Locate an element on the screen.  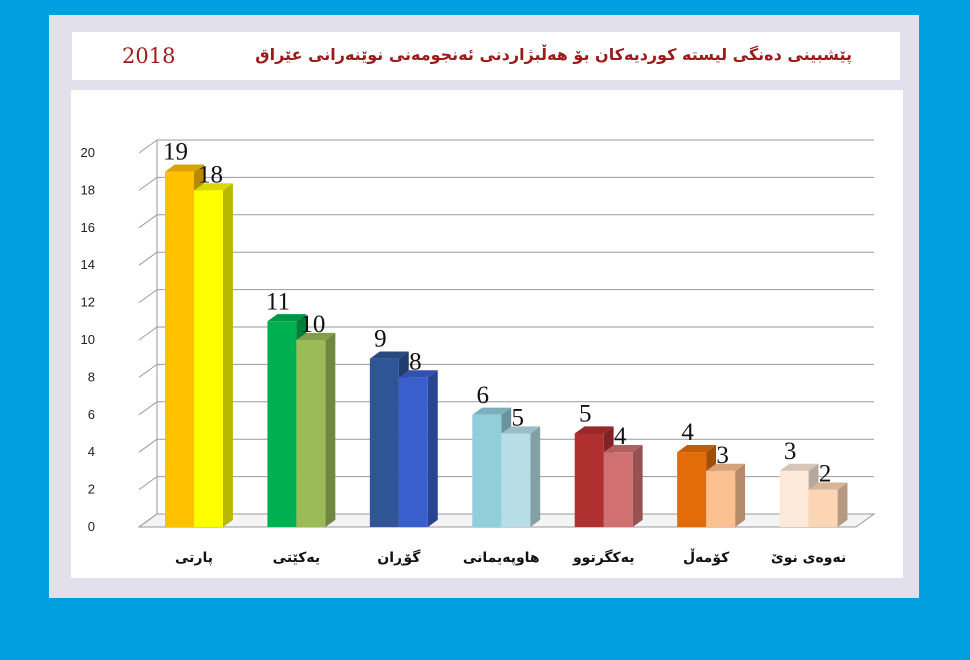
y-tick-label: 18 is located at coordinates (88, 189).